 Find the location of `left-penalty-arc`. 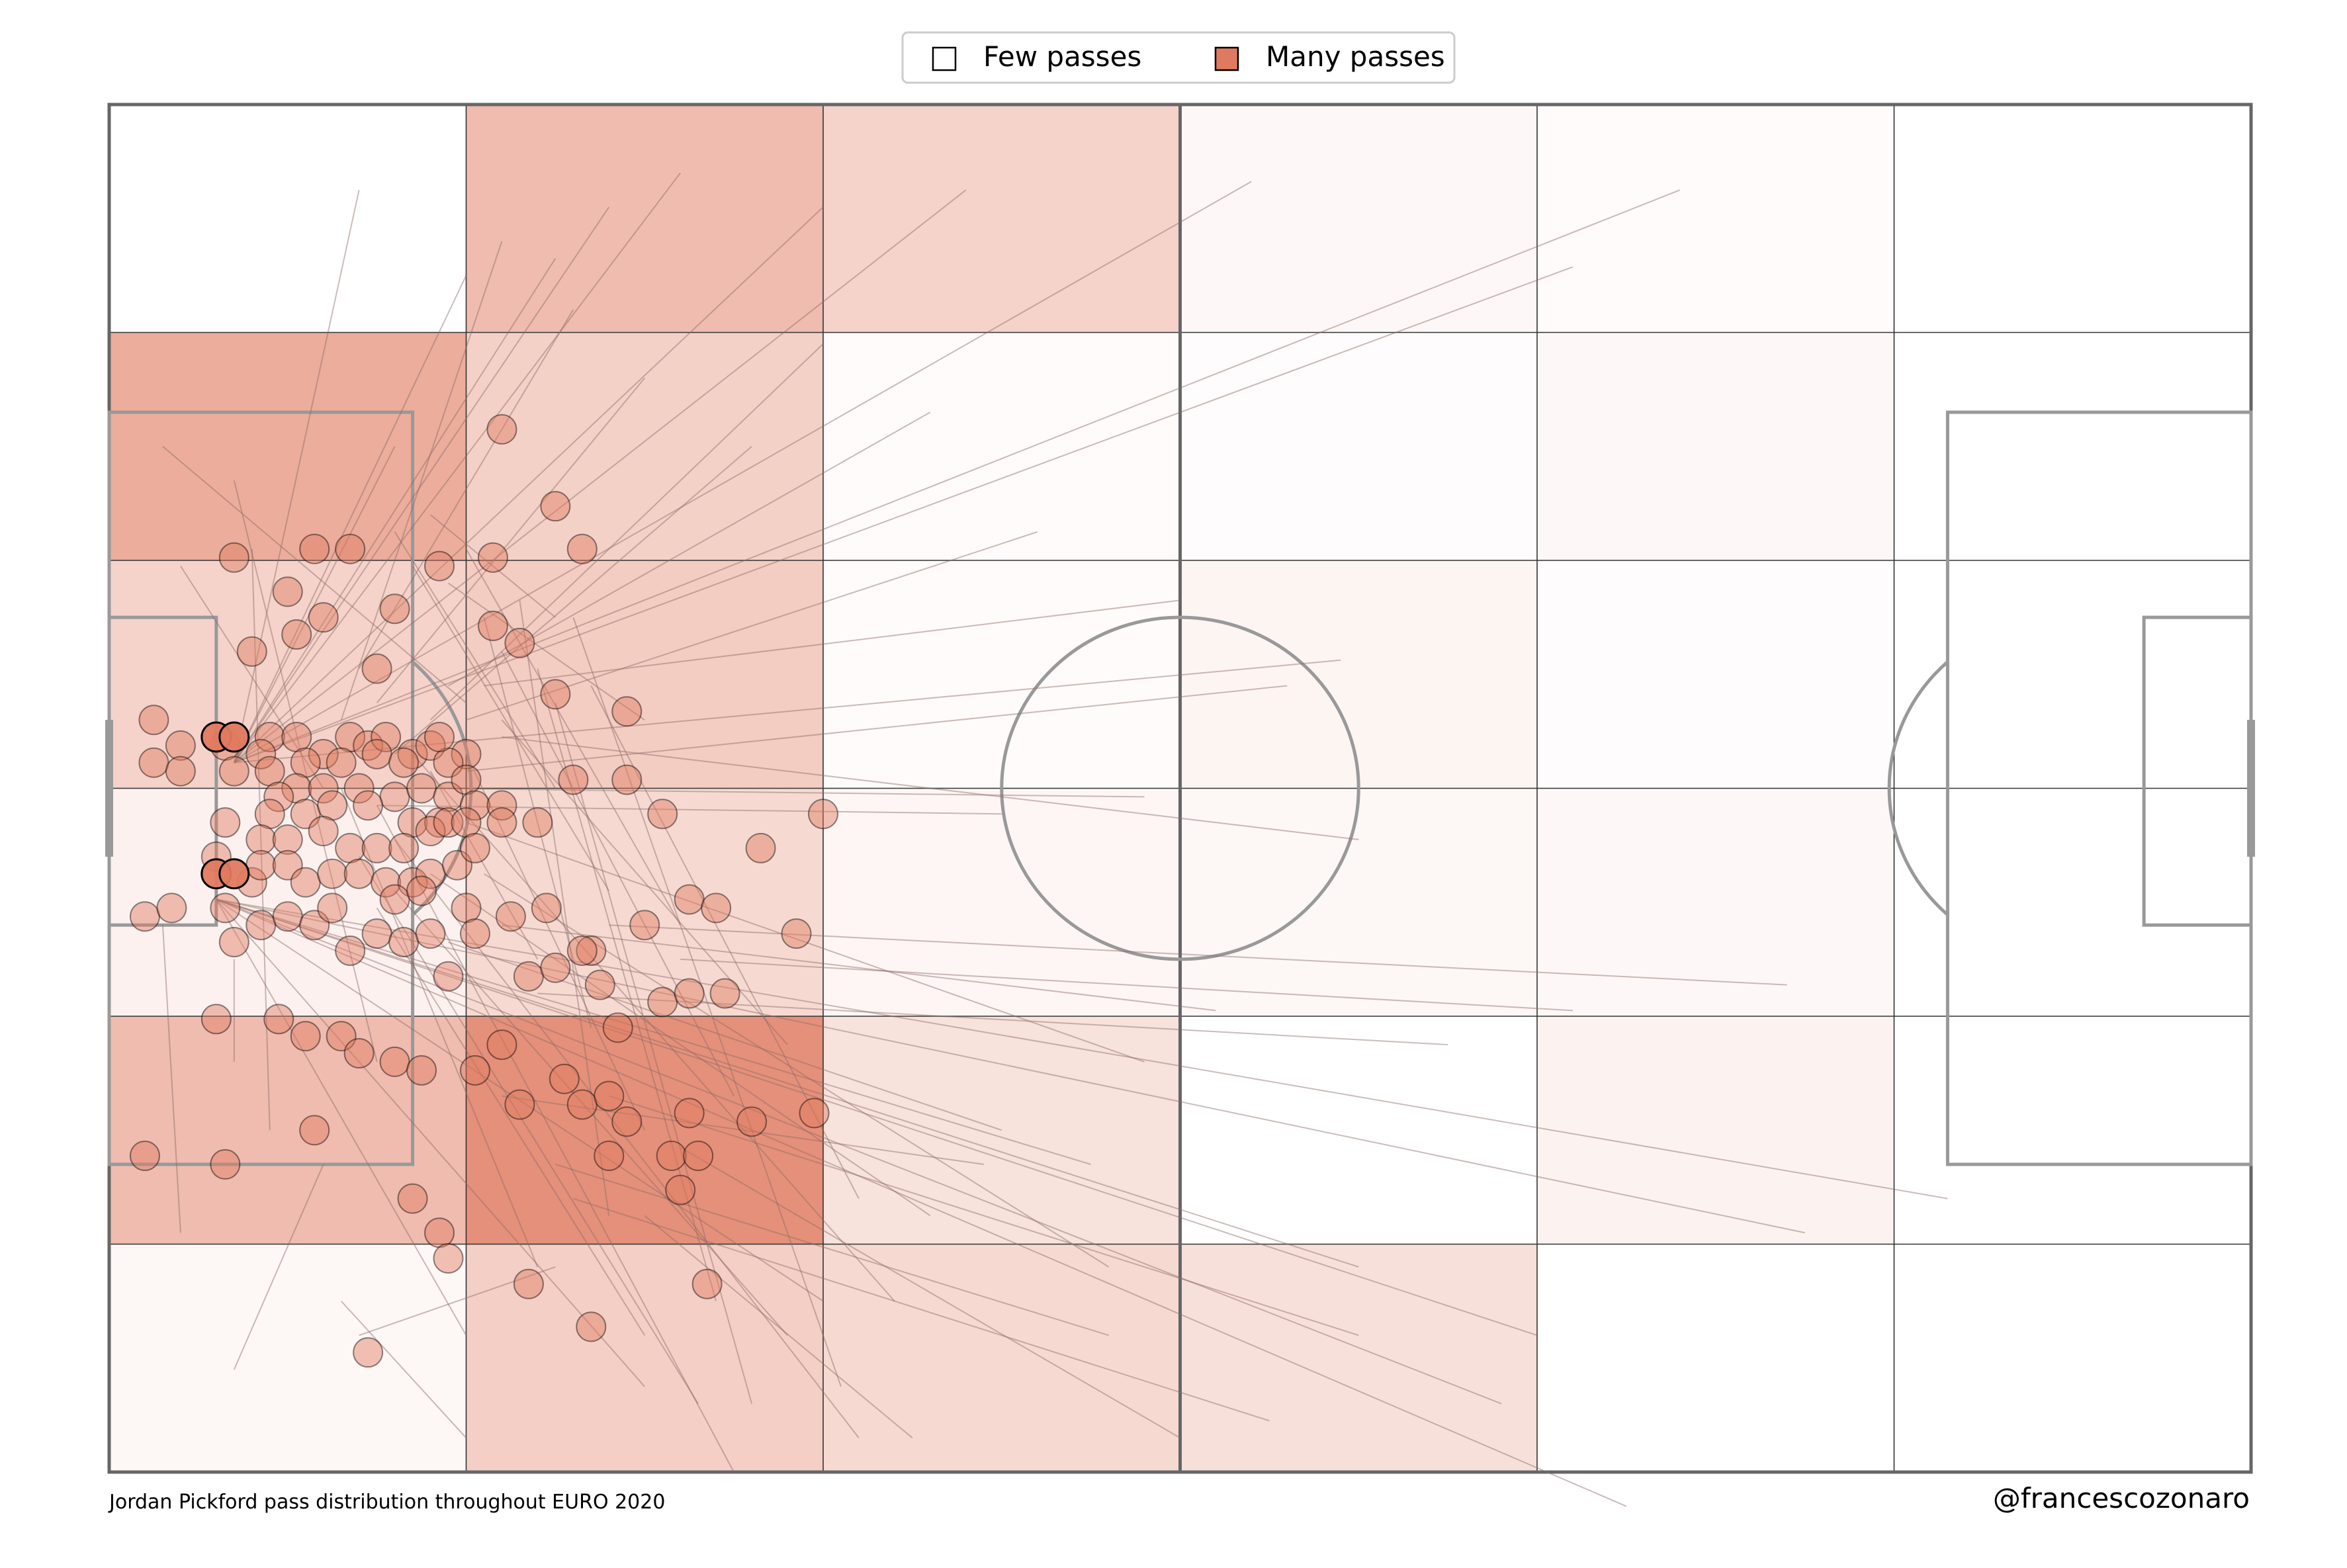

left-penalty-arc is located at coordinates (442, 788).